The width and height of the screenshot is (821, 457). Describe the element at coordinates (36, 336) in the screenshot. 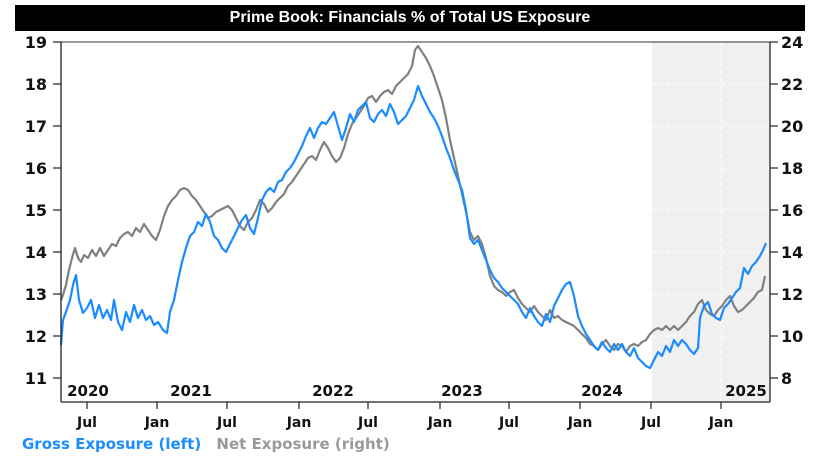

I see `left-tick-label: 12` at that location.